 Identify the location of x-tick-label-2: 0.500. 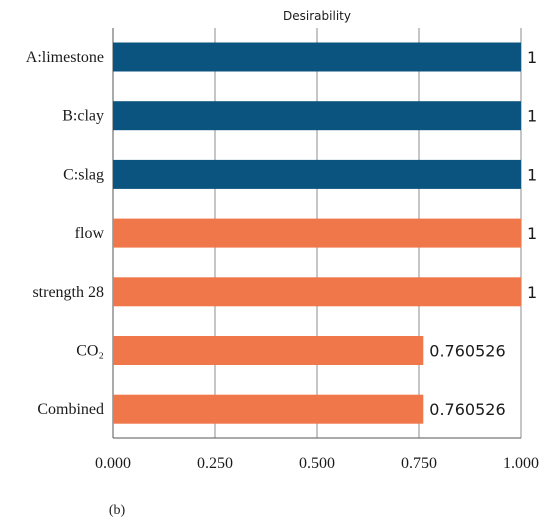
(317, 463).